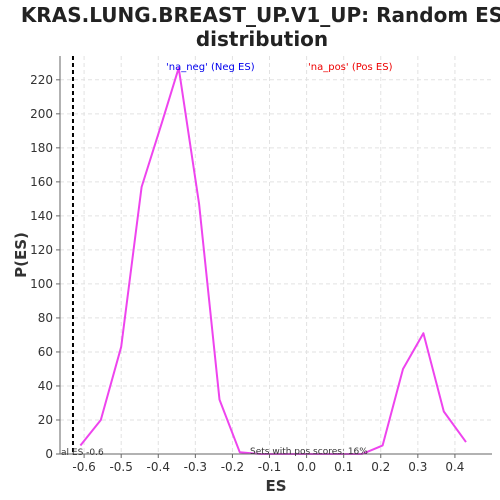 This screenshot has width=500, height=500. Describe the element at coordinates (41, 250) in the screenshot. I see `y-tick-label: 120` at that location.